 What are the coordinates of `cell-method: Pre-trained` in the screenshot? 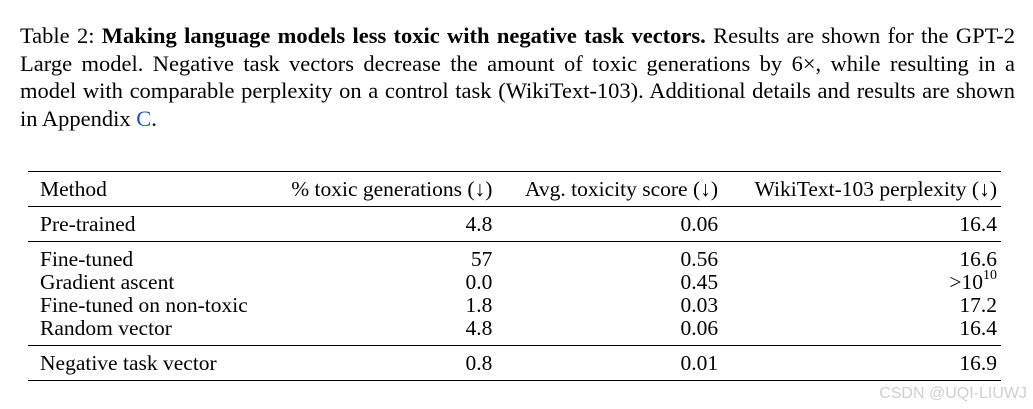 It's located at (88, 224).